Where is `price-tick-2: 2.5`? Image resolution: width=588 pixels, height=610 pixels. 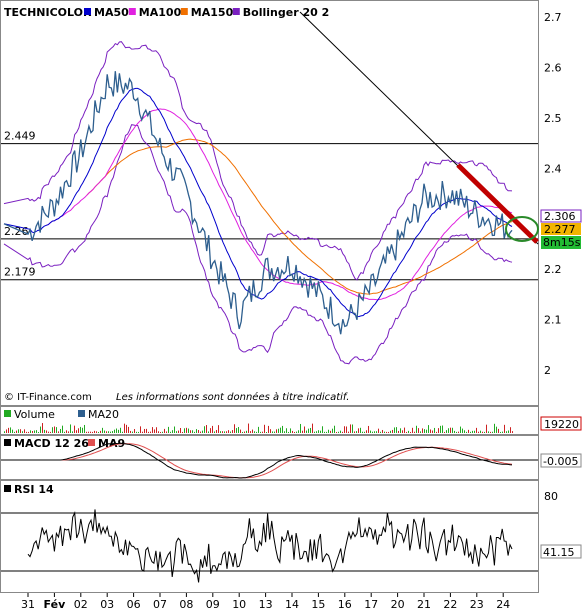
price-tick-2: 2.5 is located at coordinates (553, 118).